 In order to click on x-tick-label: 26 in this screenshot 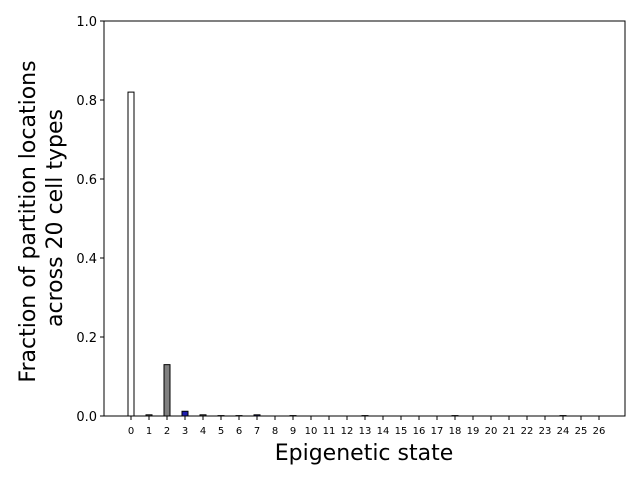, I will do `click(599, 431)`.